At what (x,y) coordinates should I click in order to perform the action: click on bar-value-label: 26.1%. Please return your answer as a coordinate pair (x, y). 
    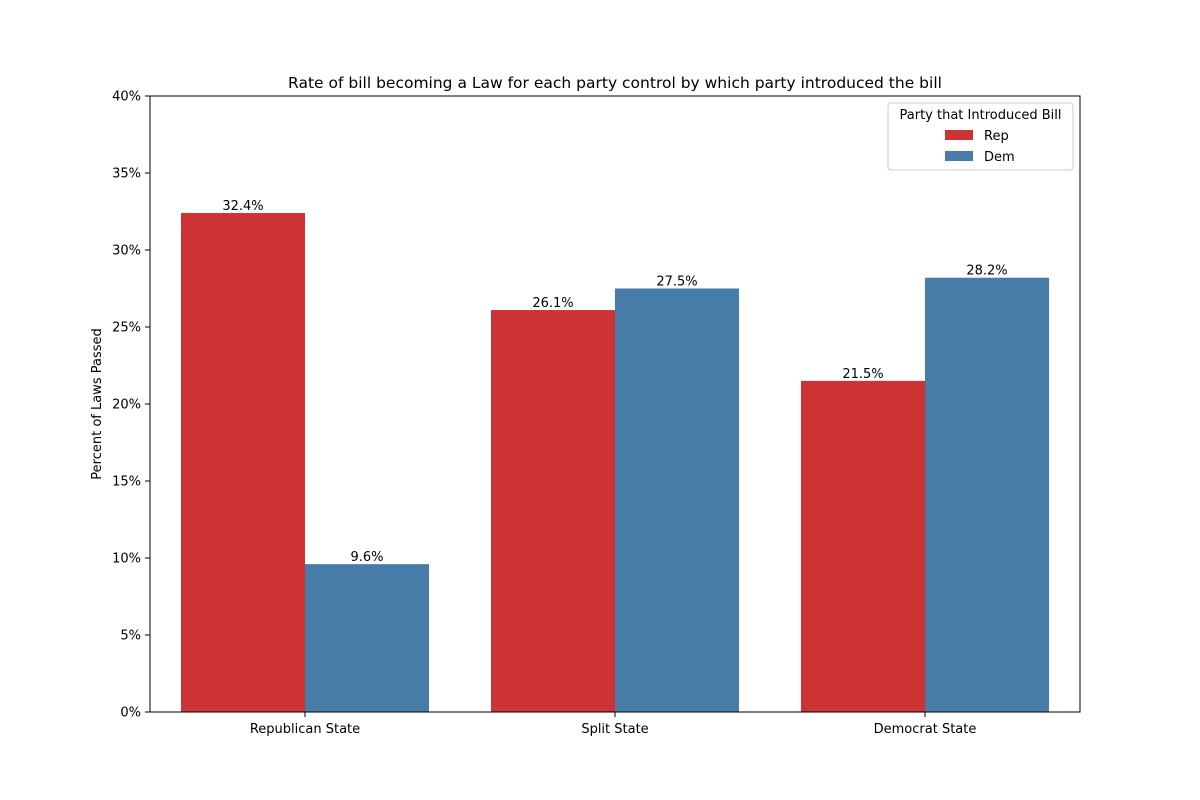
    Looking at the image, I should click on (552, 303).